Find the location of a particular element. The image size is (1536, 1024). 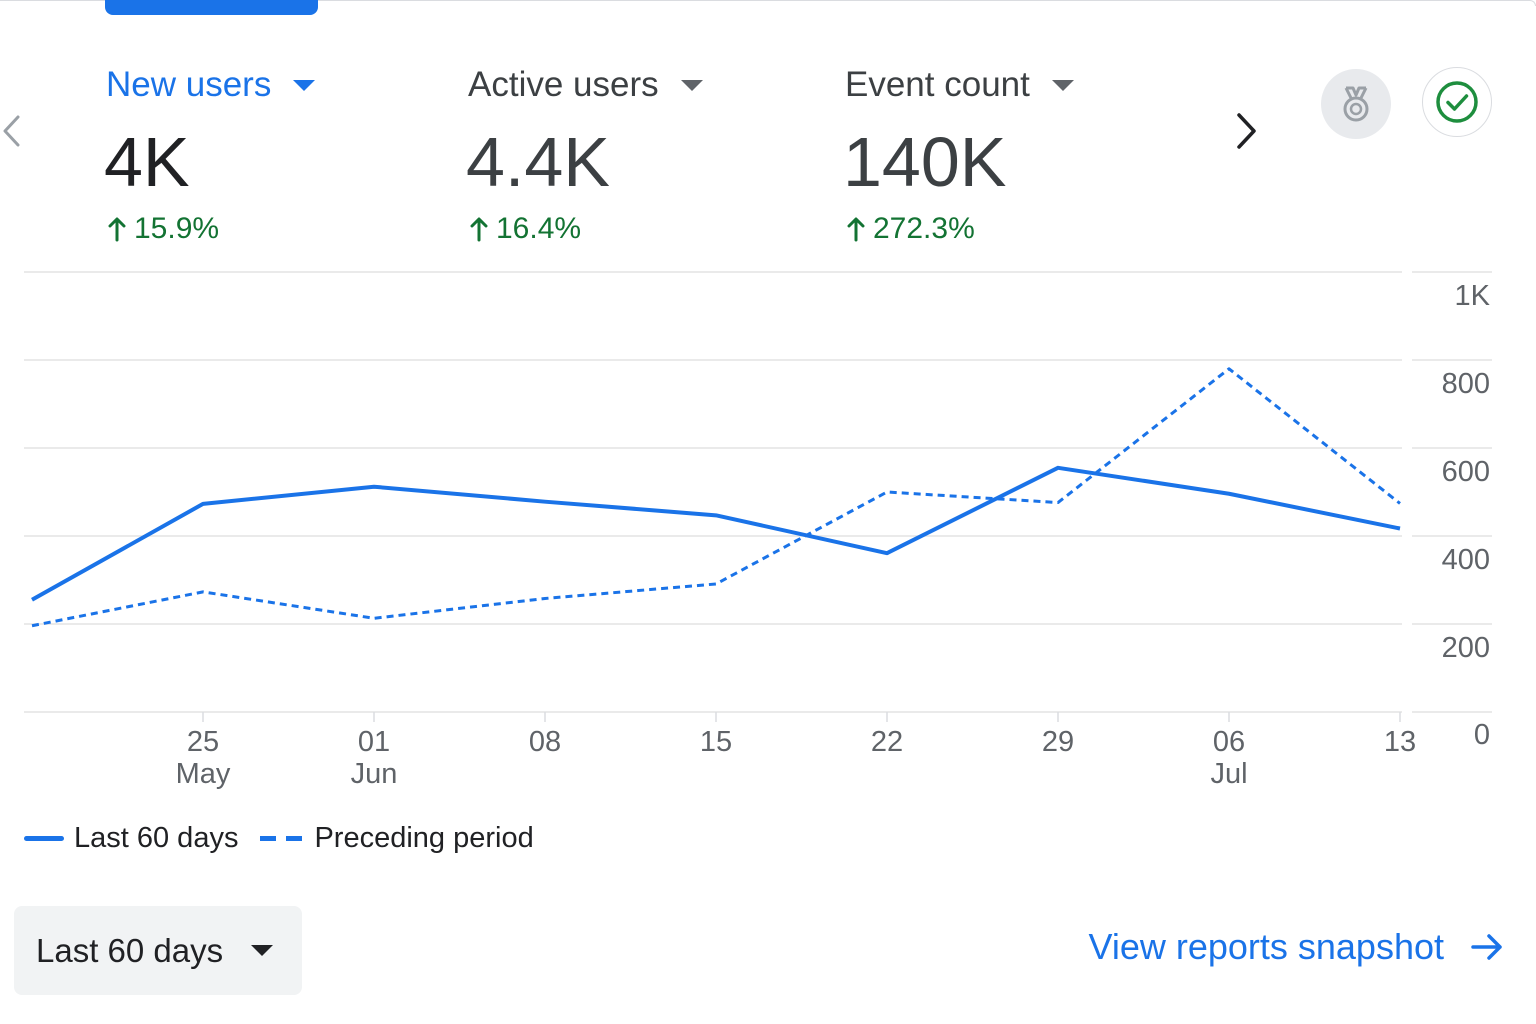

x-tick-month-label: Jun is located at coordinates (374, 774).